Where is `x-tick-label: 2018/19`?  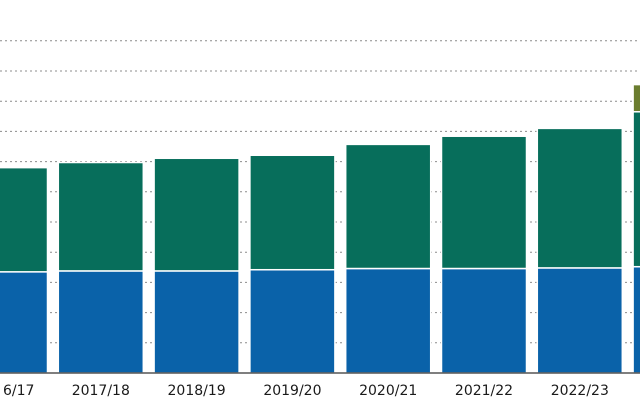
x-tick-label: 2018/19 is located at coordinates (197, 391).